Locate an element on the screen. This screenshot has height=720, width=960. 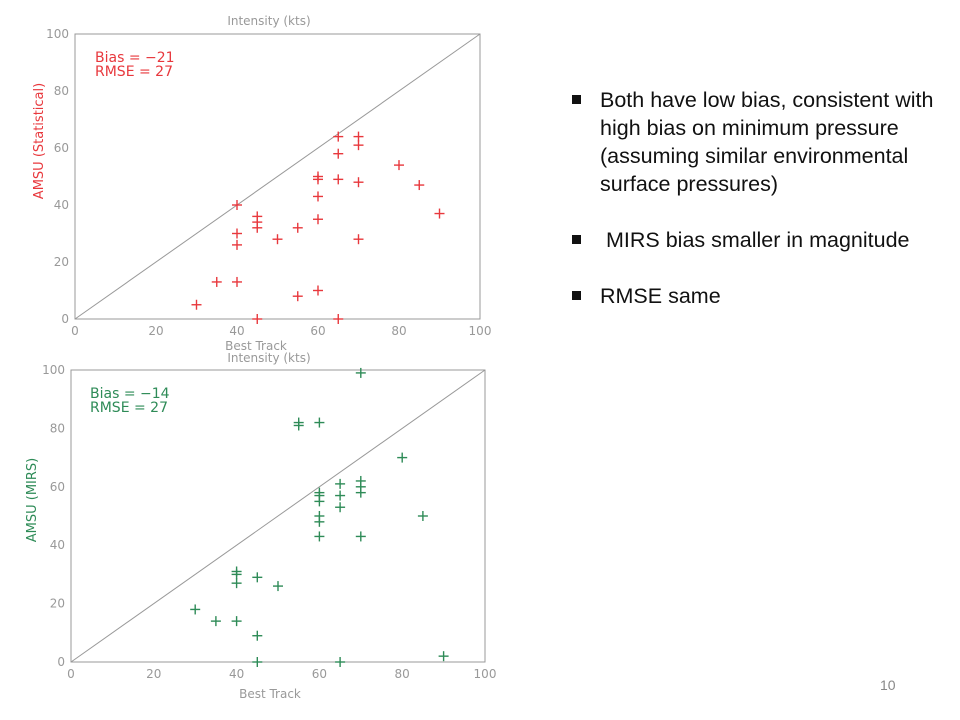
y-axis-label: AMSU (MIRS) is located at coordinates (32, 500).